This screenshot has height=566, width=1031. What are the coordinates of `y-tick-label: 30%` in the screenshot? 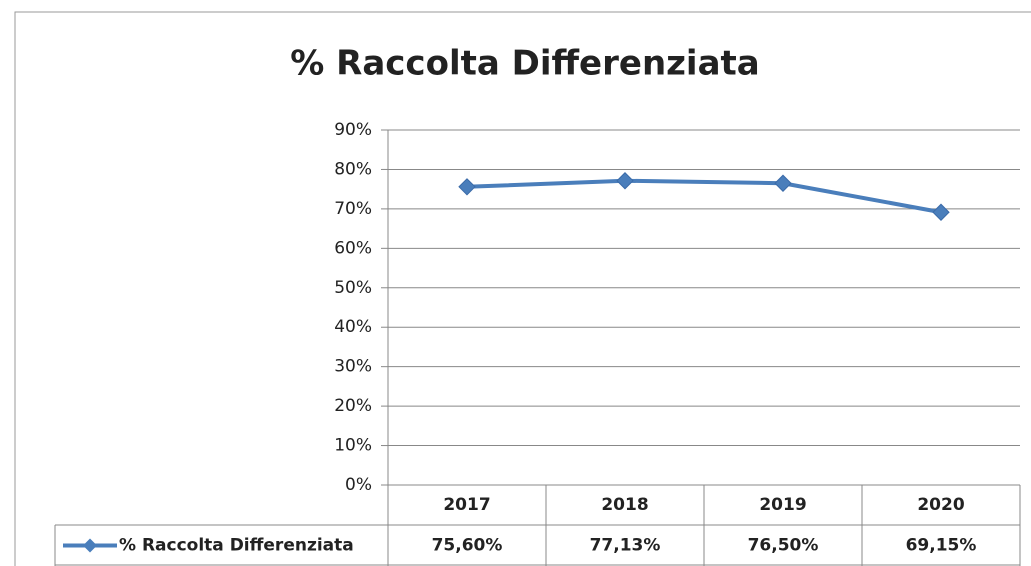 It's located at (353, 367).